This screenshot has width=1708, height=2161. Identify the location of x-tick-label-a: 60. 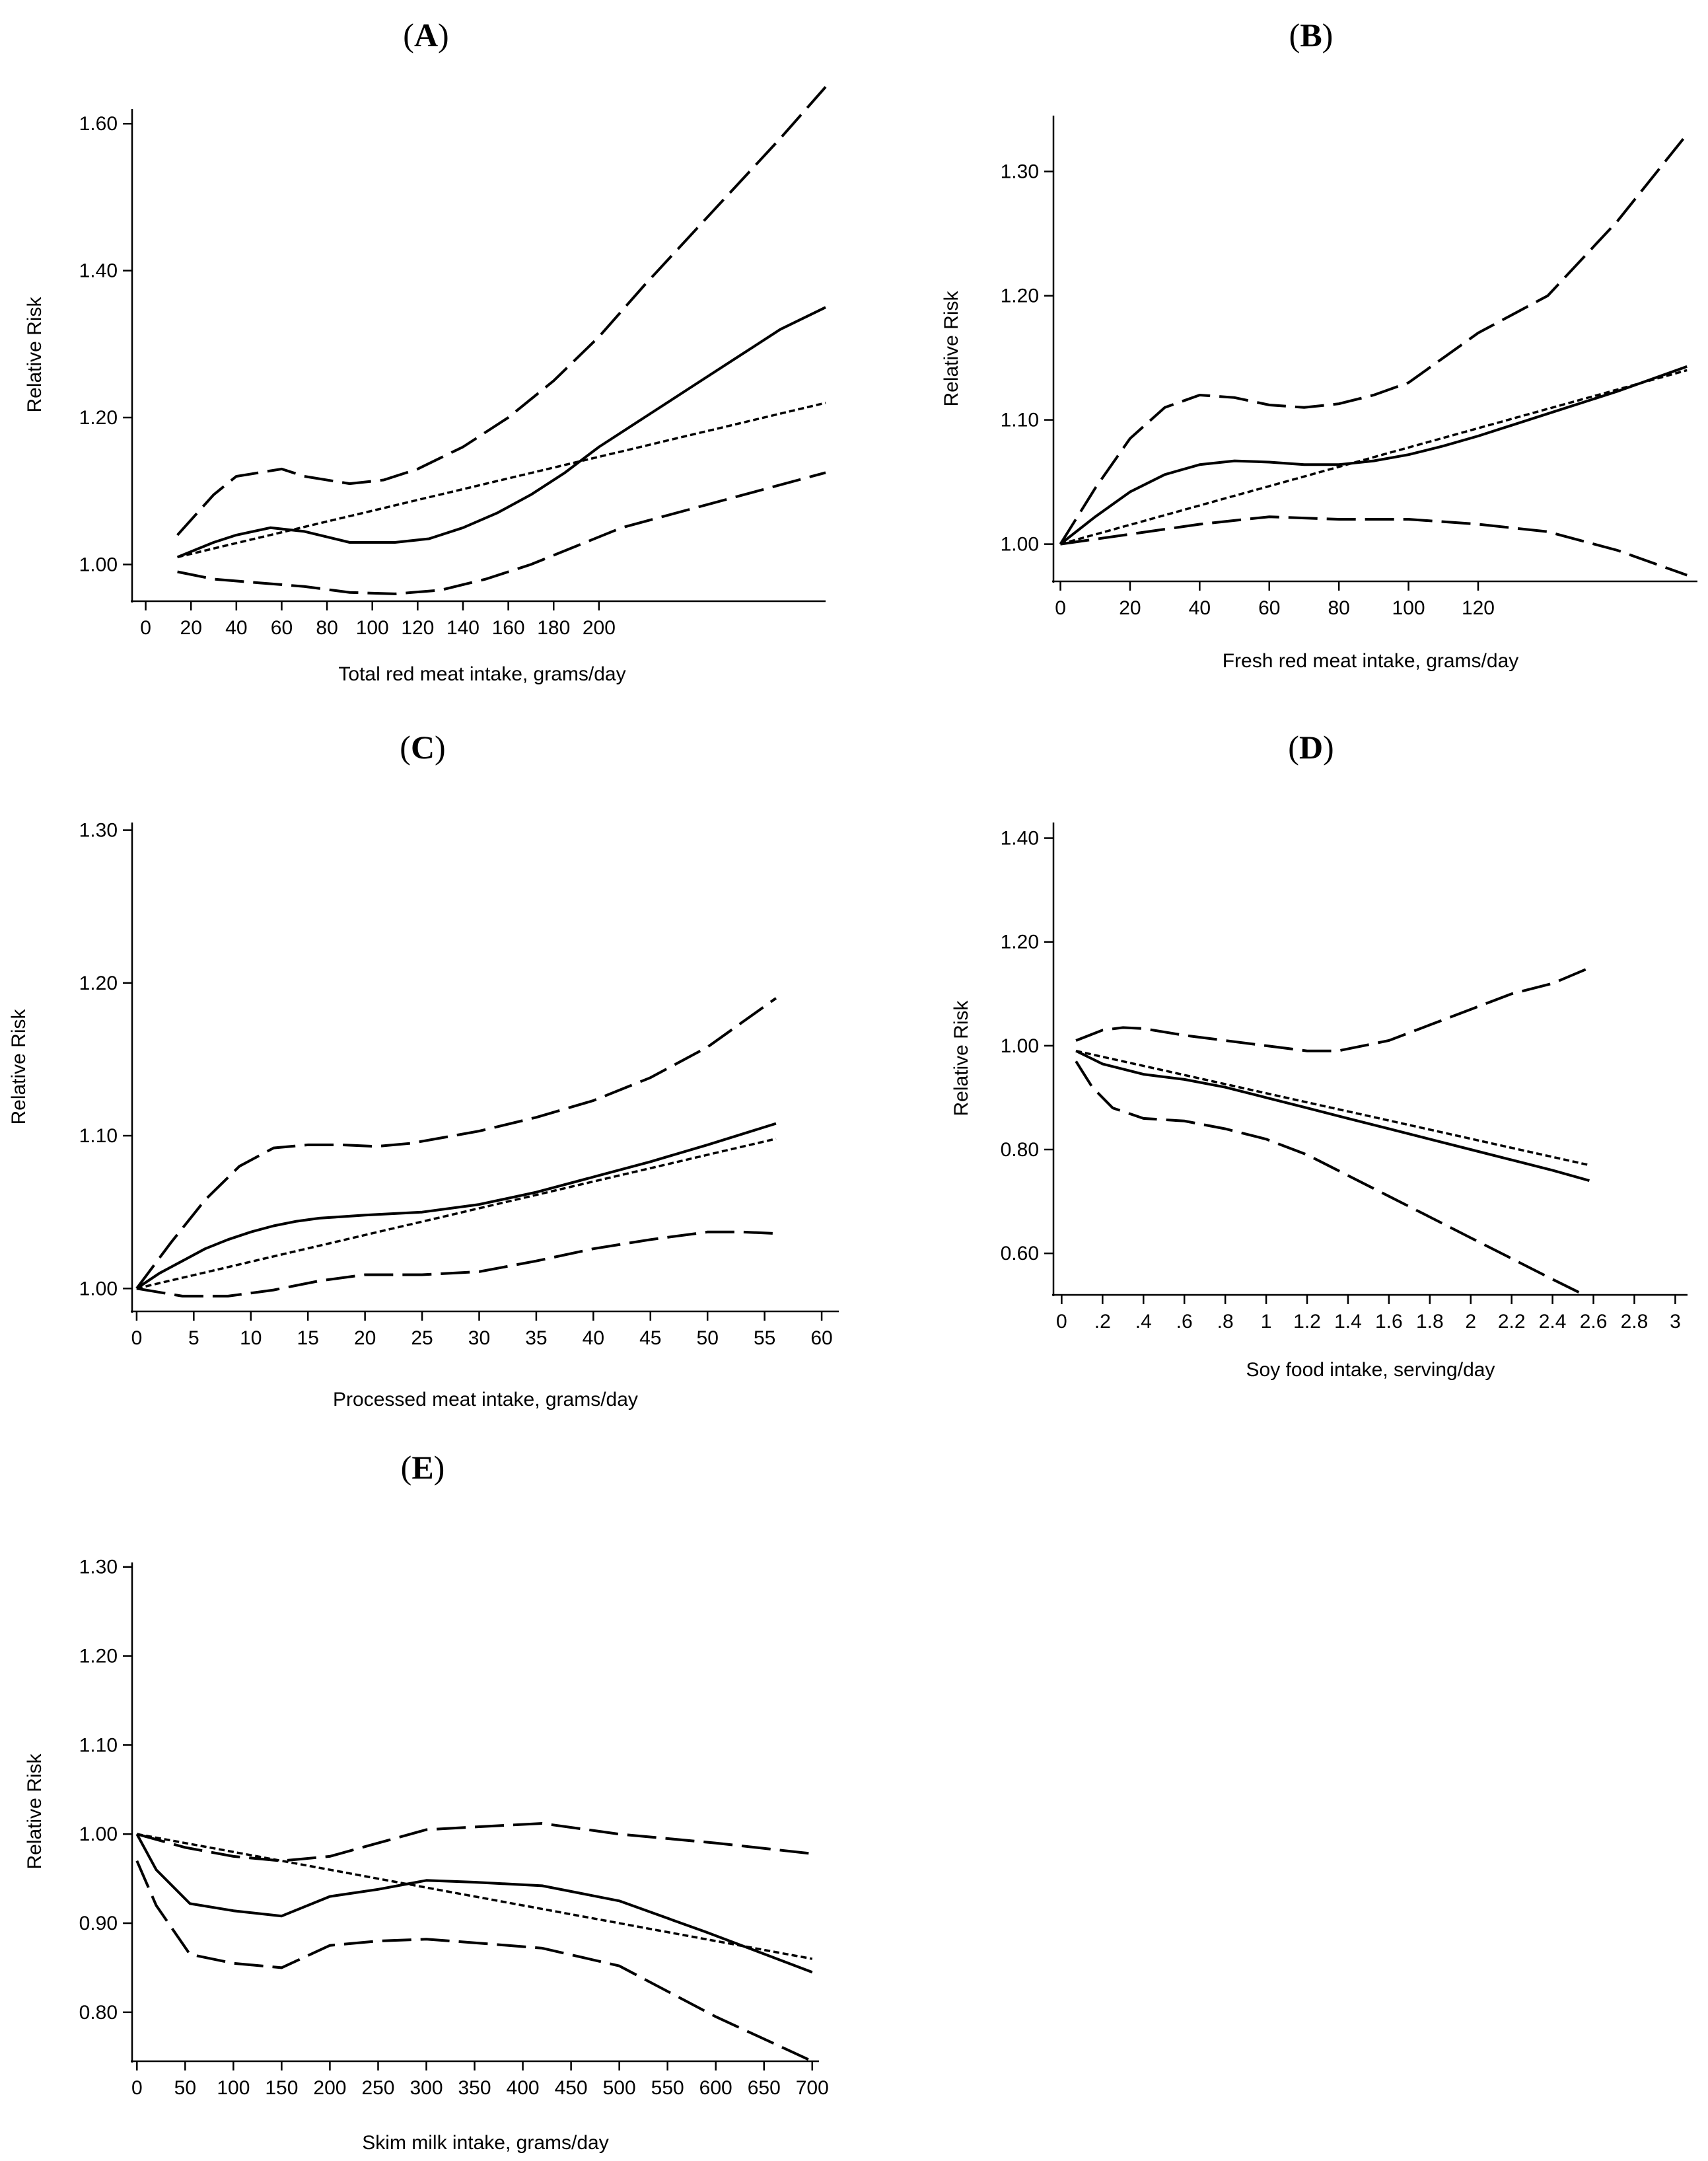
(282, 628).